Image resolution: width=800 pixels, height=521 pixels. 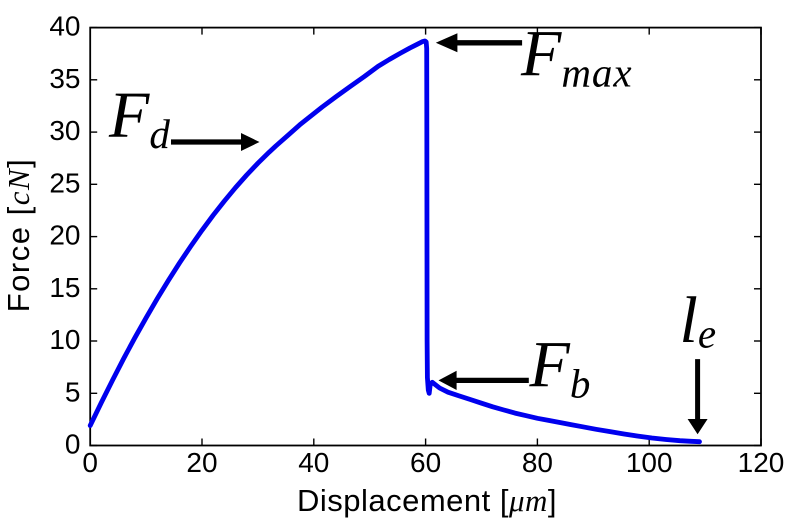 What do you see at coordinates (139, 118) in the screenshot?
I see `svg-text: Fd` at bounding box center [139, 118].